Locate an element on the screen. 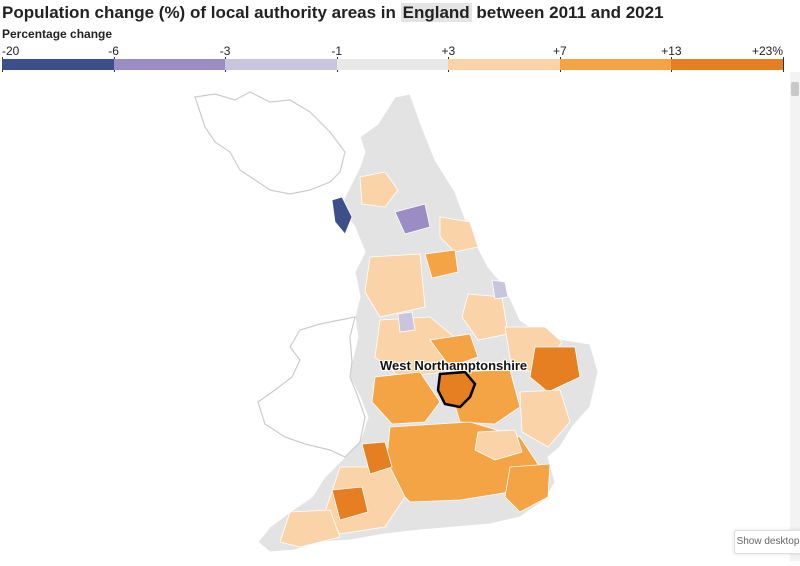 The height and width of the screenshot is (566, 800). selected-area-label: West Northamptonshire is located at coordinates (454, 365).